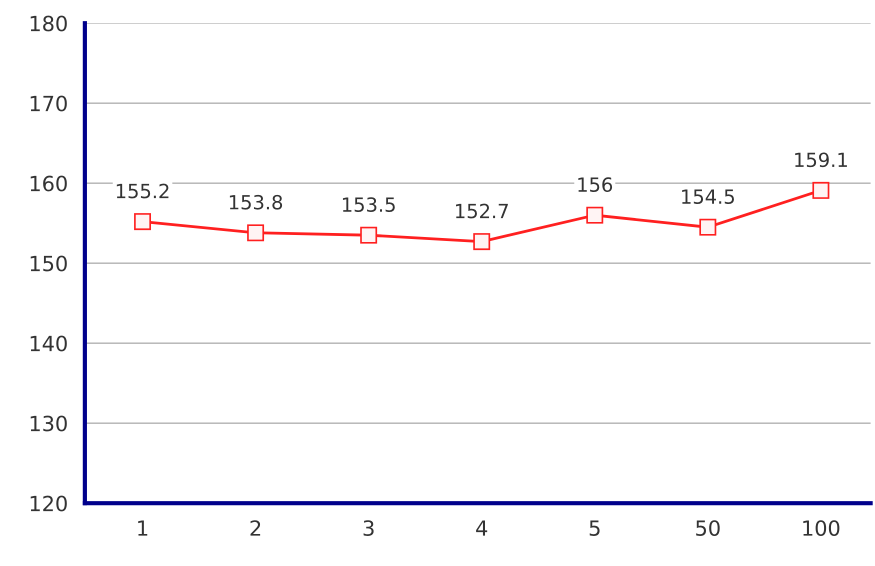  I want to click on y-tick-label: 150, so click(48, 264).